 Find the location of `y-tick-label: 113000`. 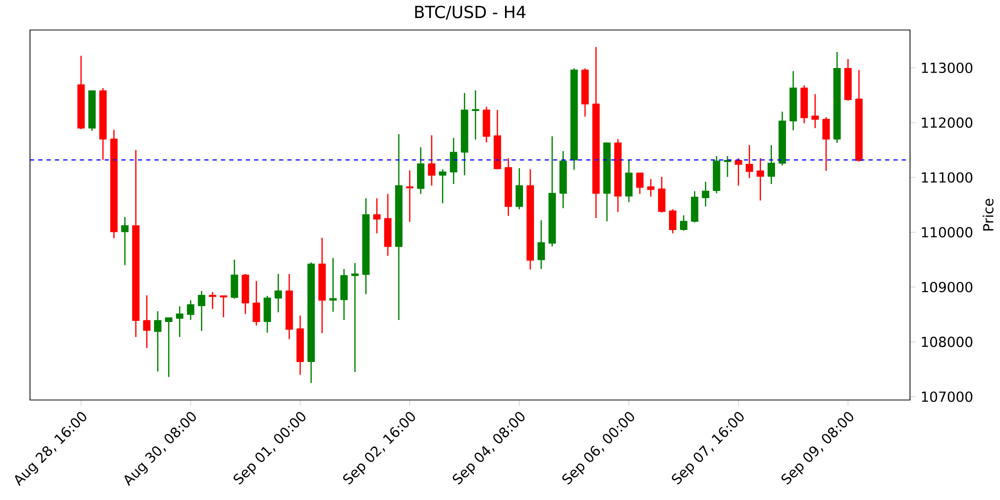

y-tick-label: 113000 is located at coordinates (947, 68).